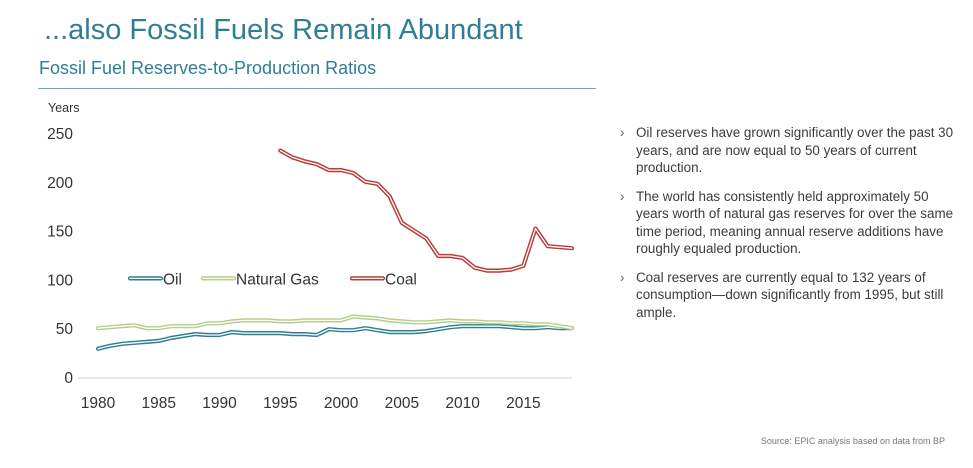 This screenshot has height=468, width=973. I want to click on legend-label-coal: Coal, so click(401, 279).